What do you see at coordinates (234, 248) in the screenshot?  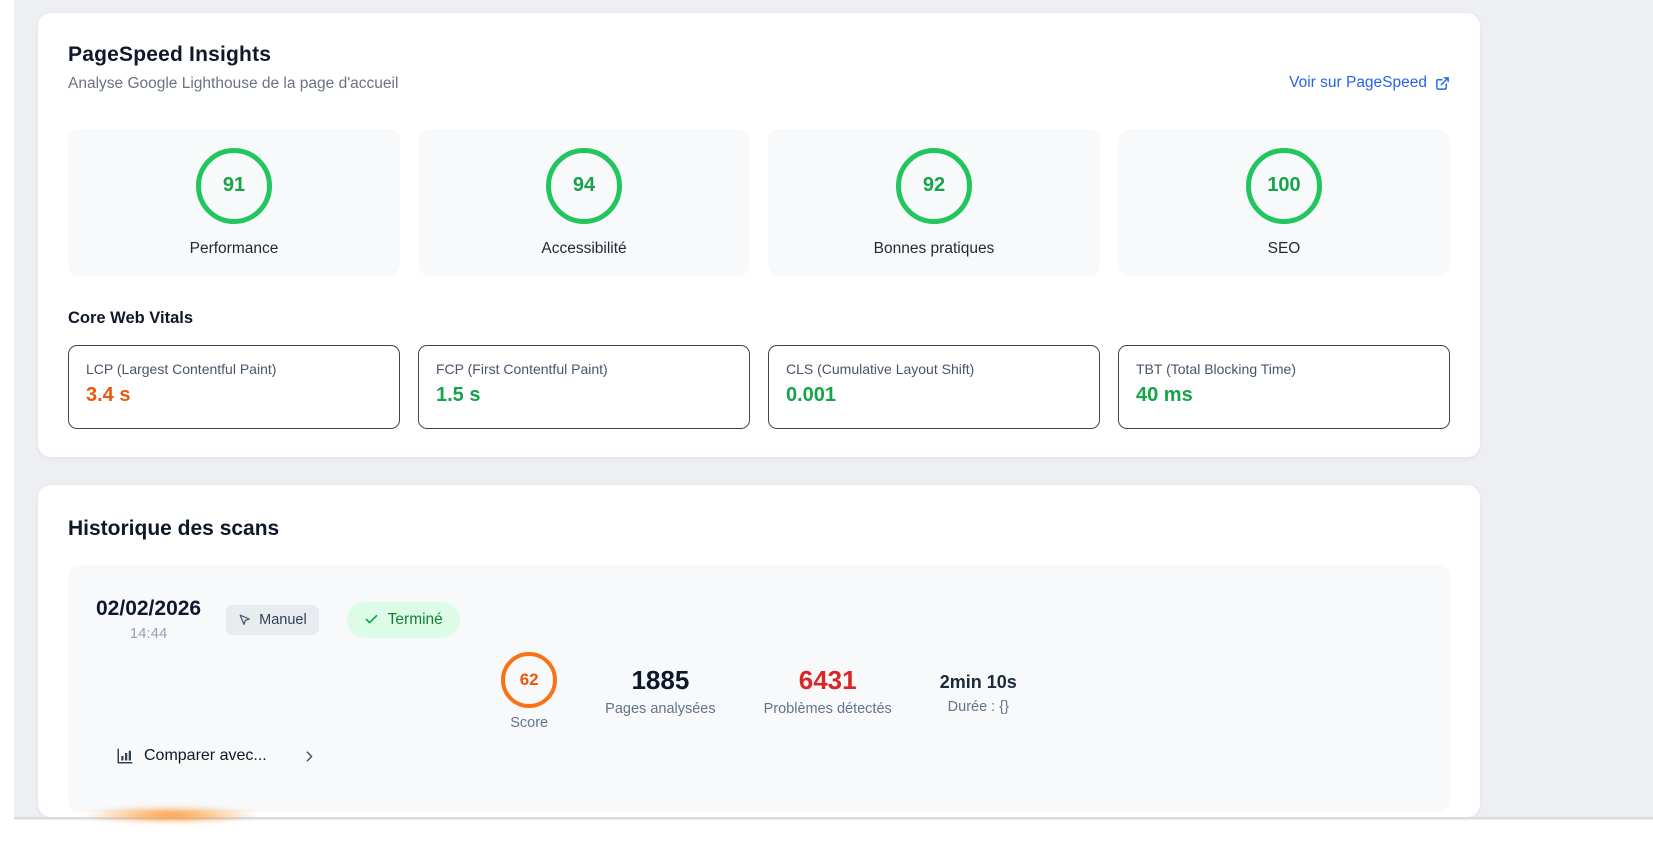 I see `score-label: Performance` at bounding box center [234, 248].